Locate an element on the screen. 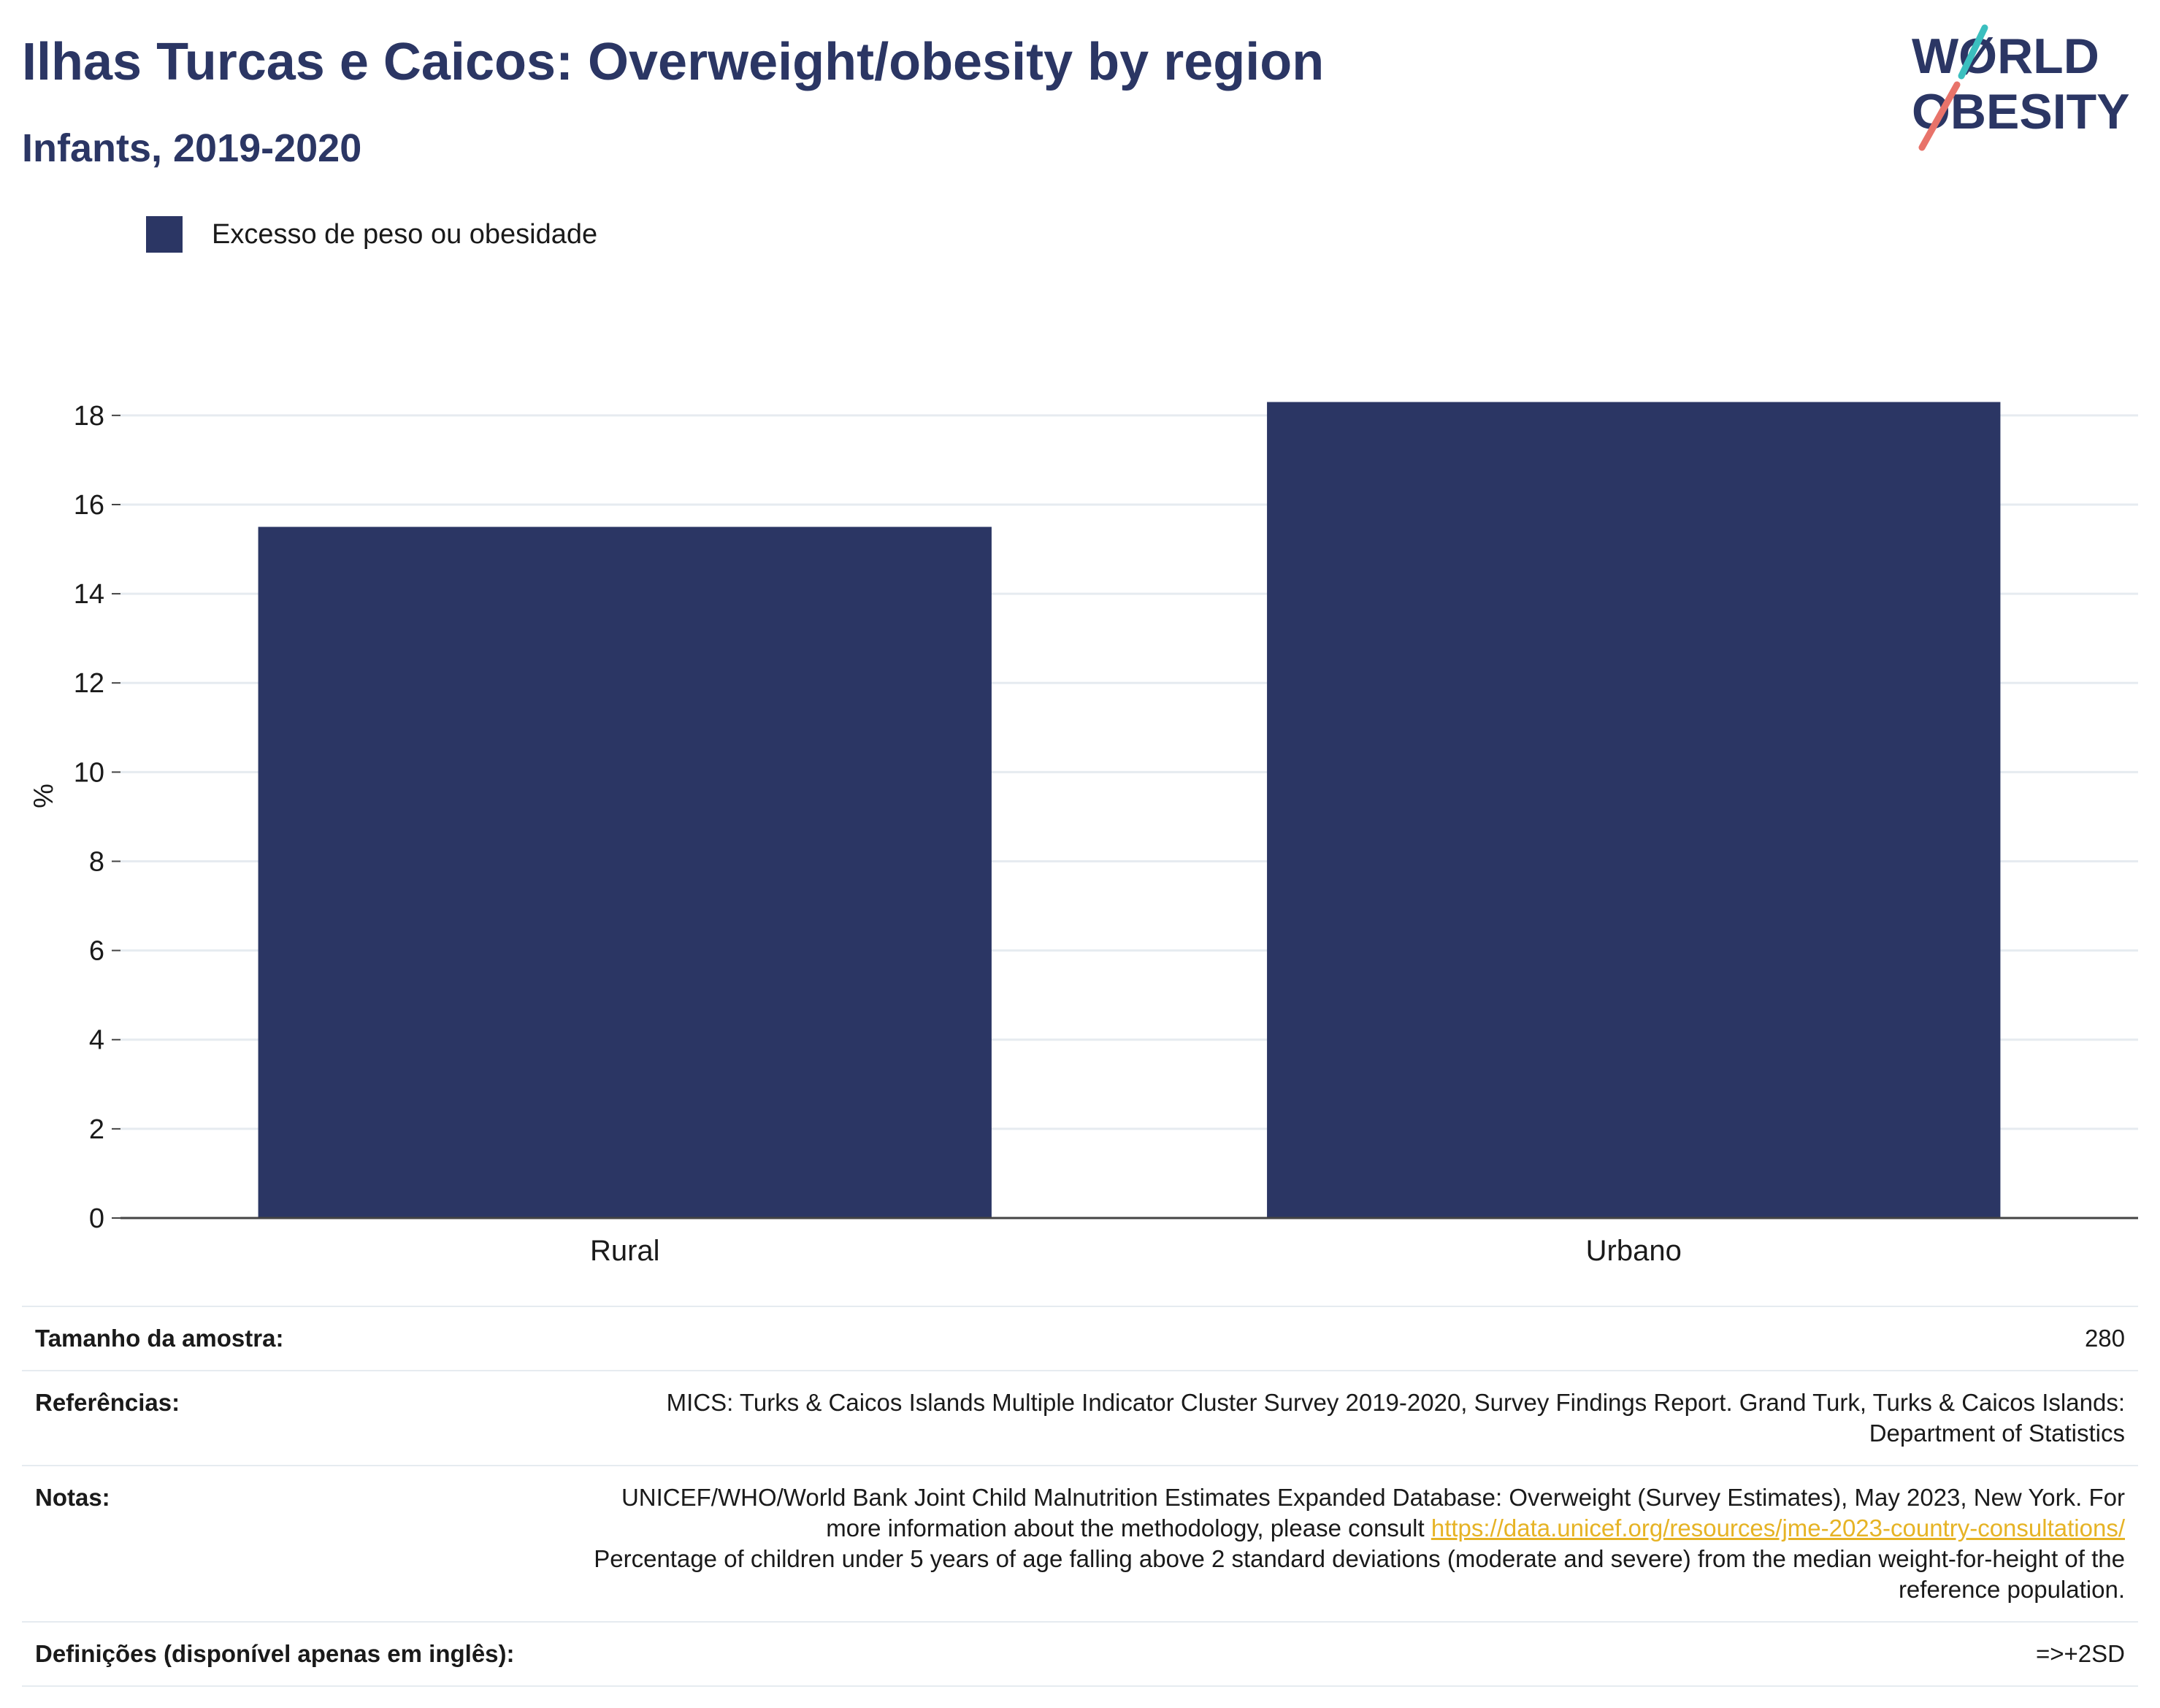 This screenshot has width=2160, height=1708. notes-label: Notas: is located at coordinates (72, 1497).